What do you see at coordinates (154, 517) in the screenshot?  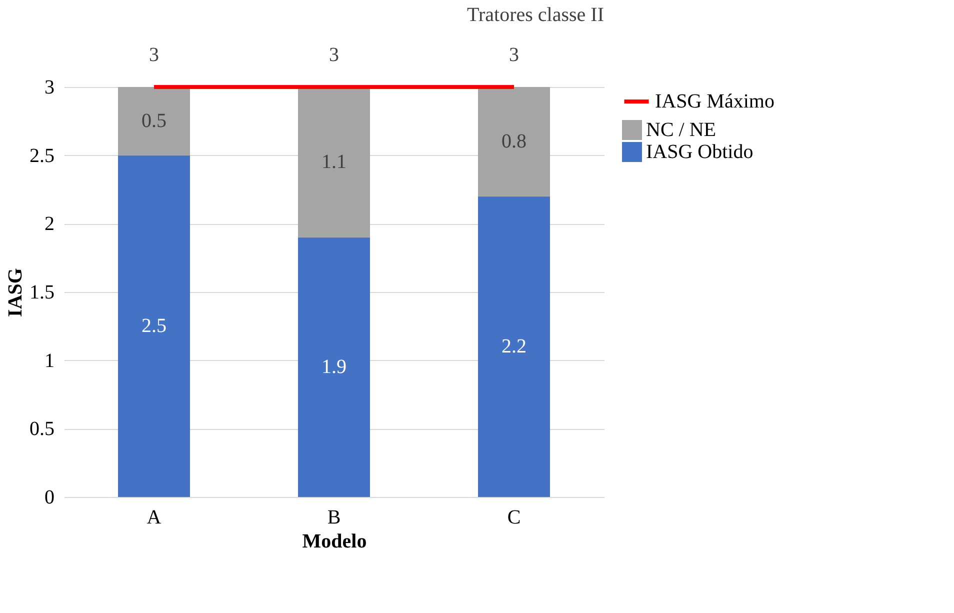 I see `x-tick-label: A` at bounding box center [154, 517].